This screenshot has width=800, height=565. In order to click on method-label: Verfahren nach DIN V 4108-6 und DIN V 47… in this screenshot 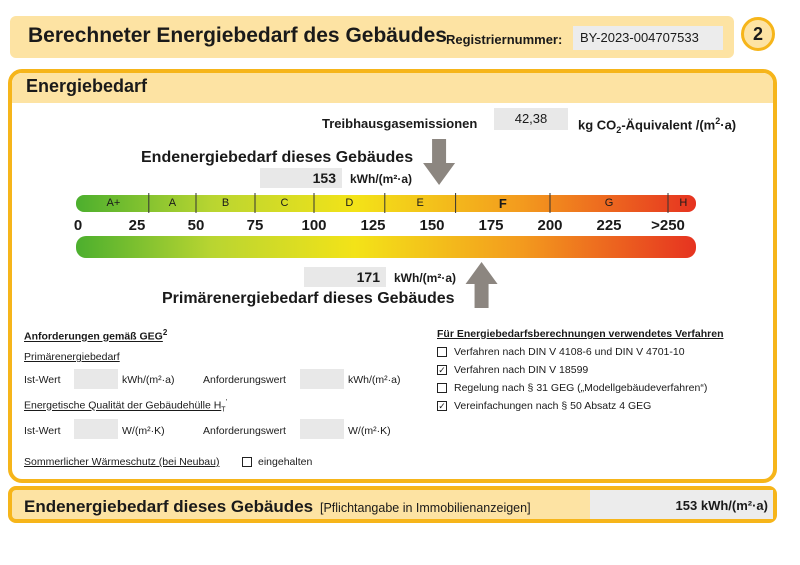, I will do `click(569, 352)`.